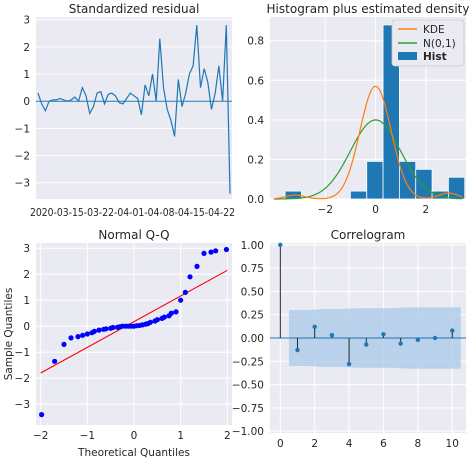 The width and height of the screenshot is (474, 463). What do you see at coordinates (255, 160) in the screenshot?
I see `histogram-y-tick-label: 0.2` at bounding box center [255, 160].